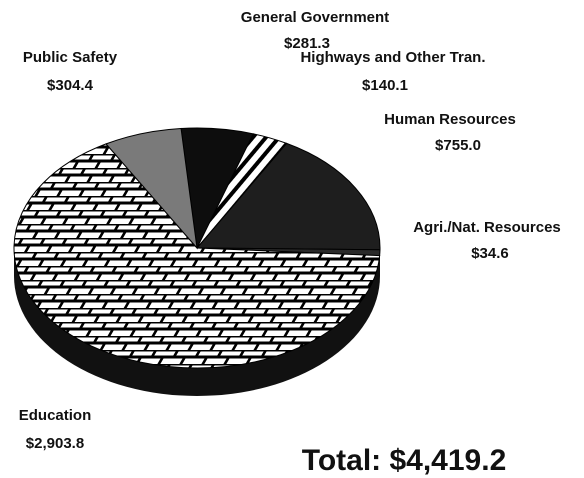 This screenshot has height=478, width=584. I want to click on slice-value-label: $755.0, so click(458, 145).